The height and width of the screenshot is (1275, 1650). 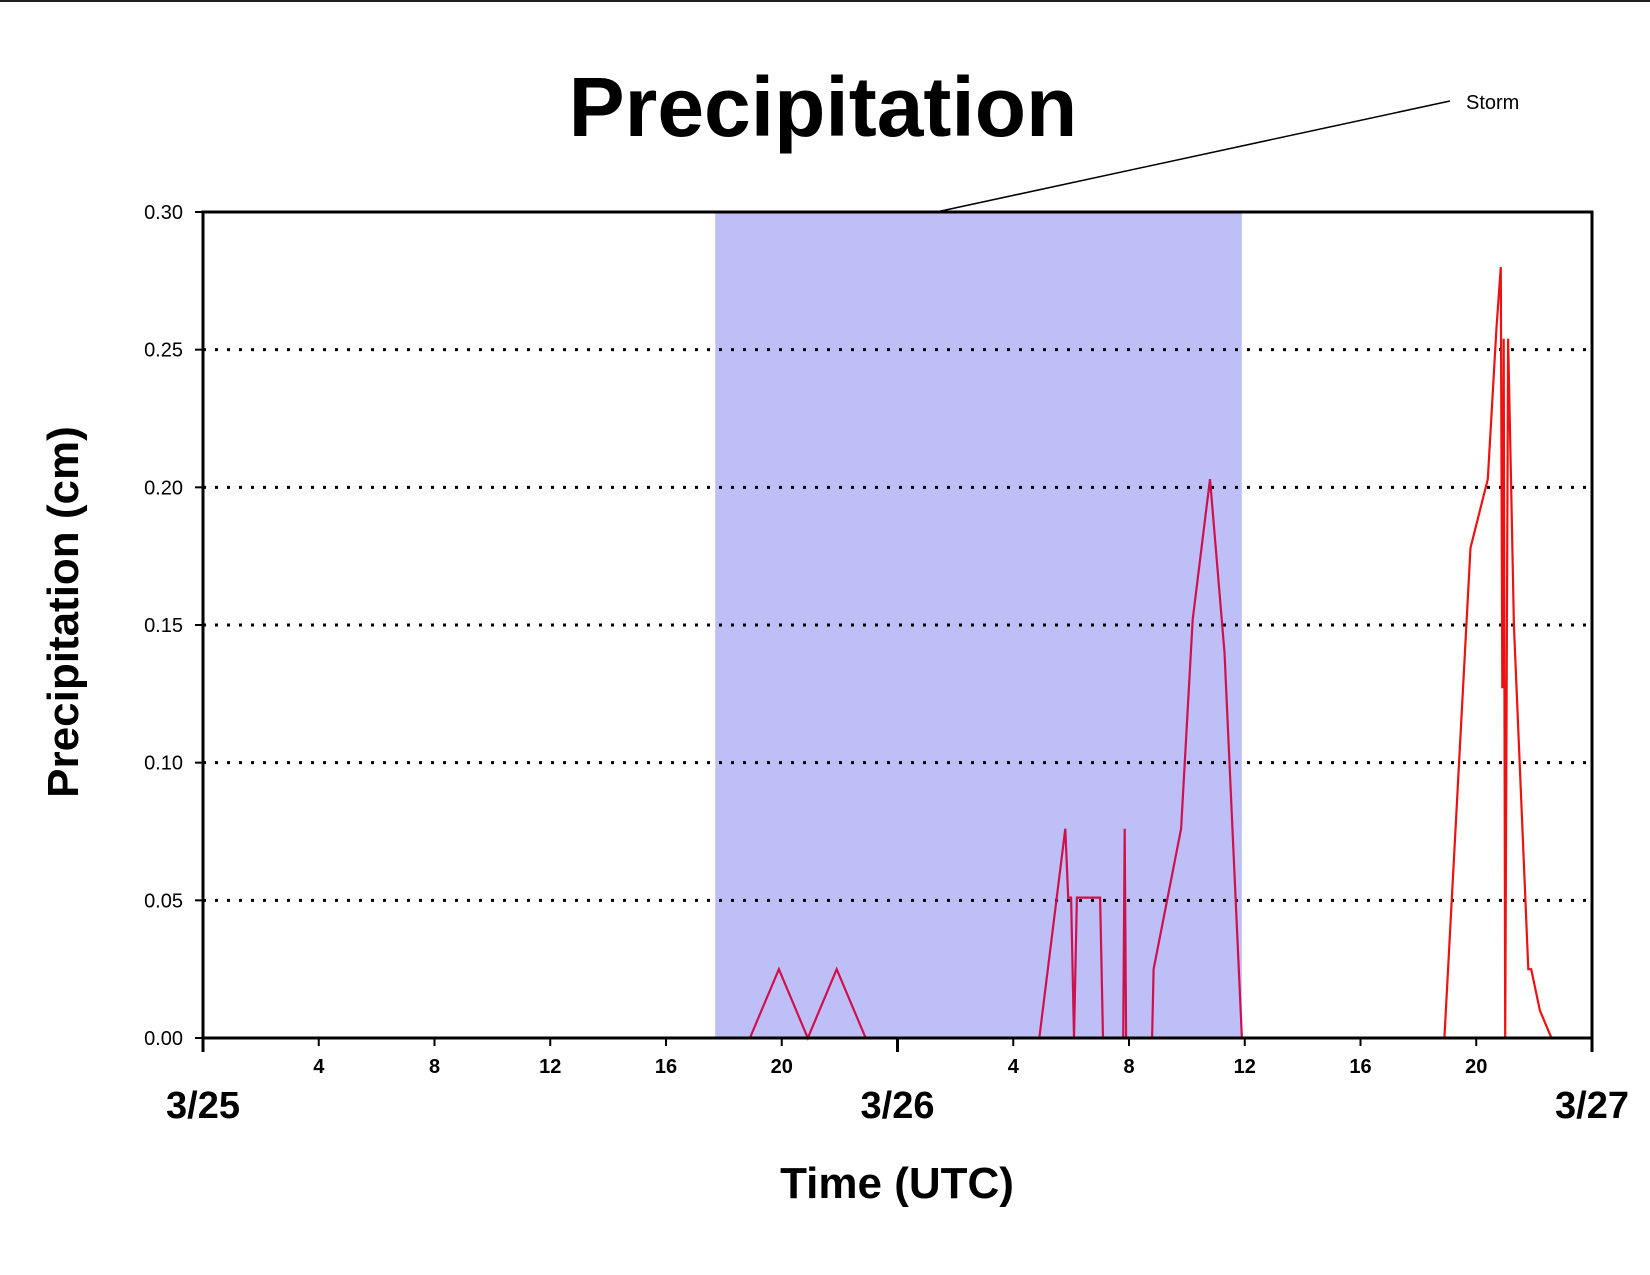 What do you see at coordinates (1492, 103) in the screenshot?
I see `storm-annotation-label: Storm` at bounding box center [1492, 103].